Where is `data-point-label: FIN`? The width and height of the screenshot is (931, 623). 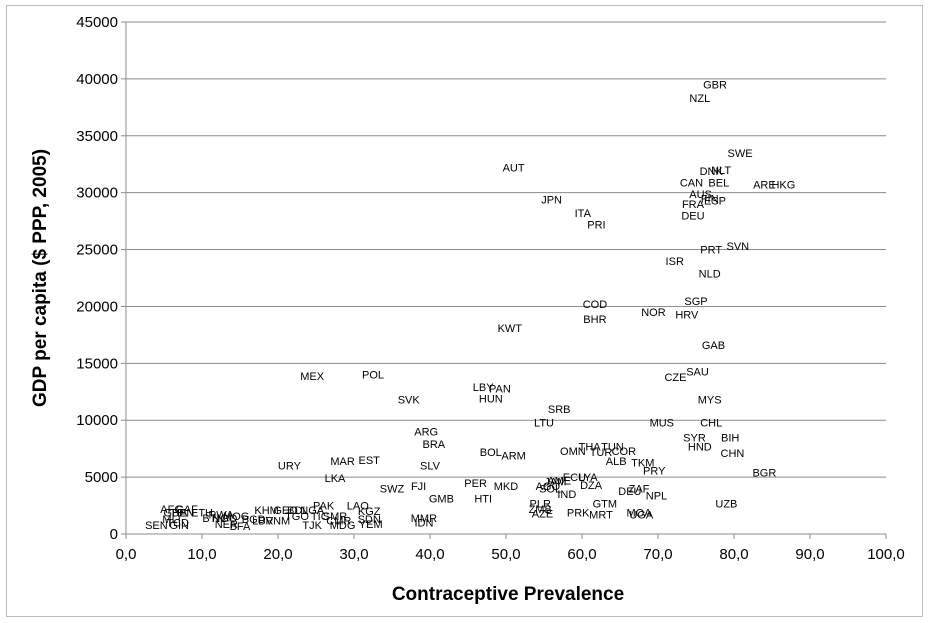
data-point-label: FIN is located at coordinates (710, 199).